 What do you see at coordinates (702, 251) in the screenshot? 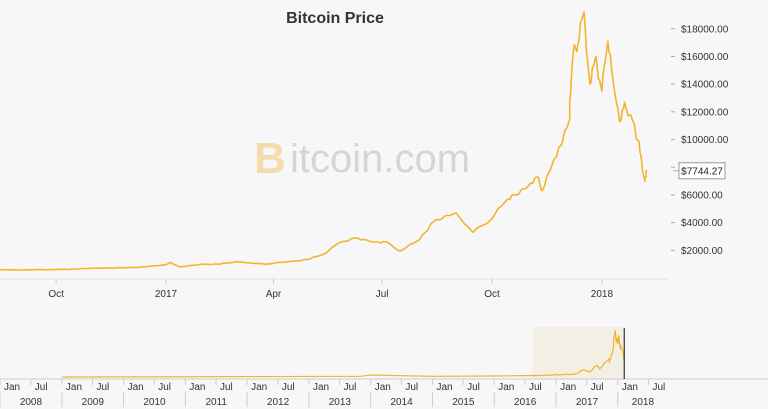
I see `y-tick-label: $2000.00` at bounding box center [702, 251].